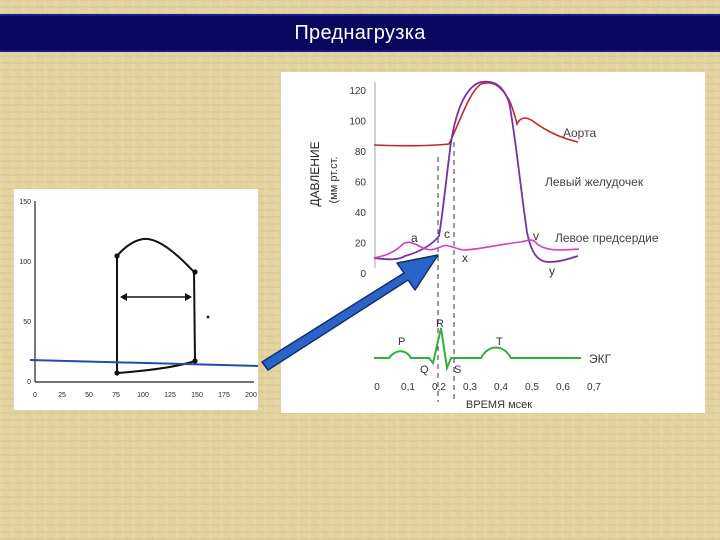 The width and height of the screenshot is (720, 540). I want to click on pressure-volume-loop-chart: 150 100 50 0 0 25 50 75 100 125 150 175 200, so click(138, 299).